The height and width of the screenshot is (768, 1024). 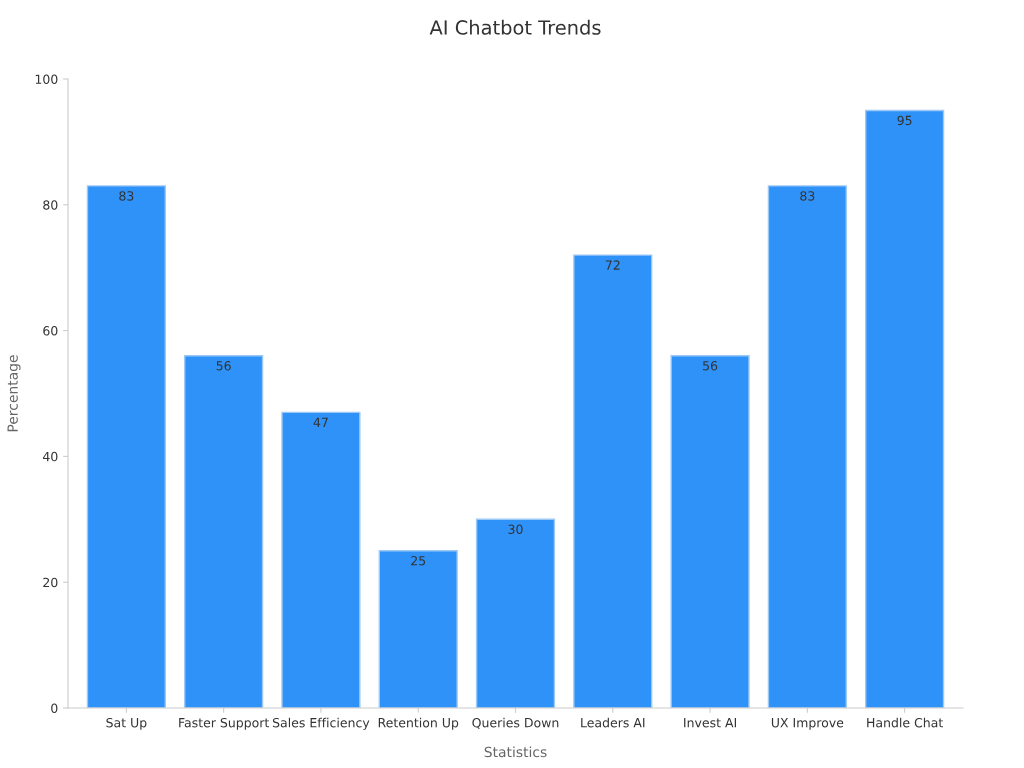 What do you see at coordinates (612, 265) in the screenshot?
I see `data-label: 72` at bounding box center [612, 265].